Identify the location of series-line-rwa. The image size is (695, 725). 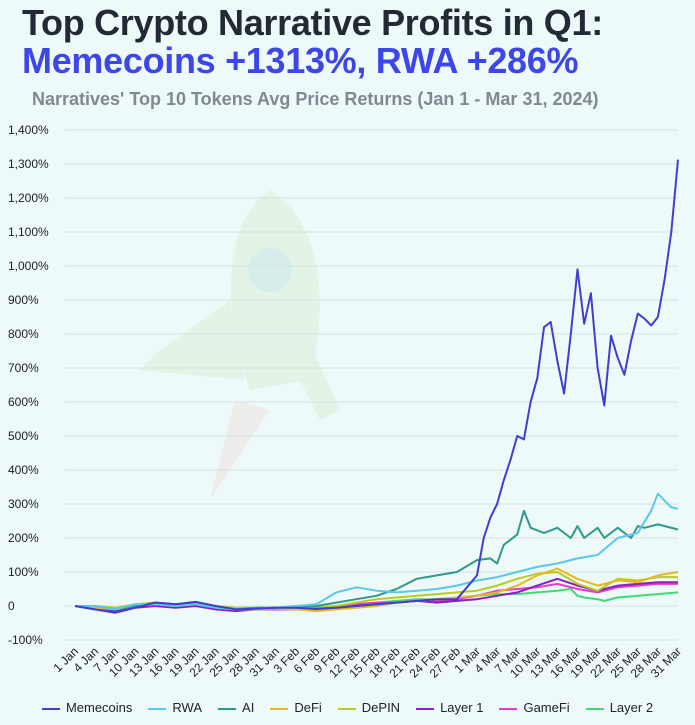
(377, 551).